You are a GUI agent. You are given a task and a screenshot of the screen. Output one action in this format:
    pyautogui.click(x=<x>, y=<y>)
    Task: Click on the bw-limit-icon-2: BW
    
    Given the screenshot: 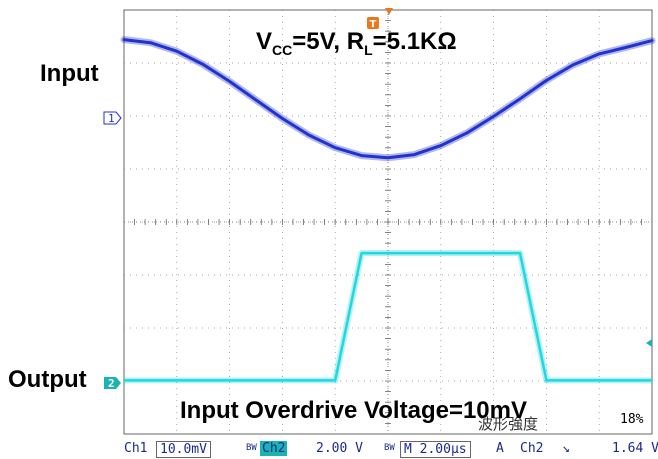 What is the action you would take?
    pyautogui.click(x=389, y=448)
    